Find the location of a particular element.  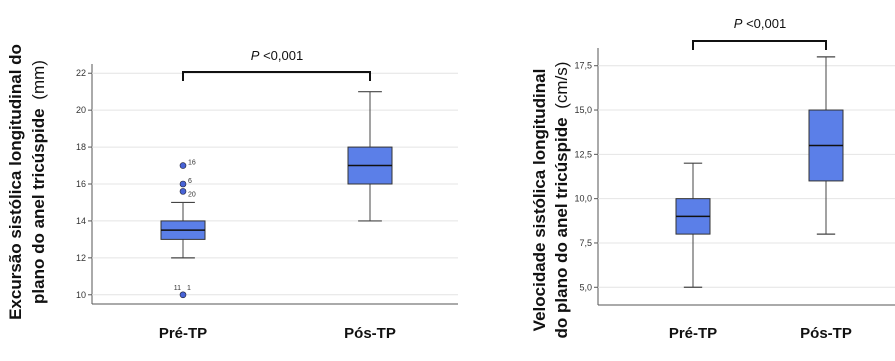

right-p-value: P <0,001 is located at coordinates (760, 23).